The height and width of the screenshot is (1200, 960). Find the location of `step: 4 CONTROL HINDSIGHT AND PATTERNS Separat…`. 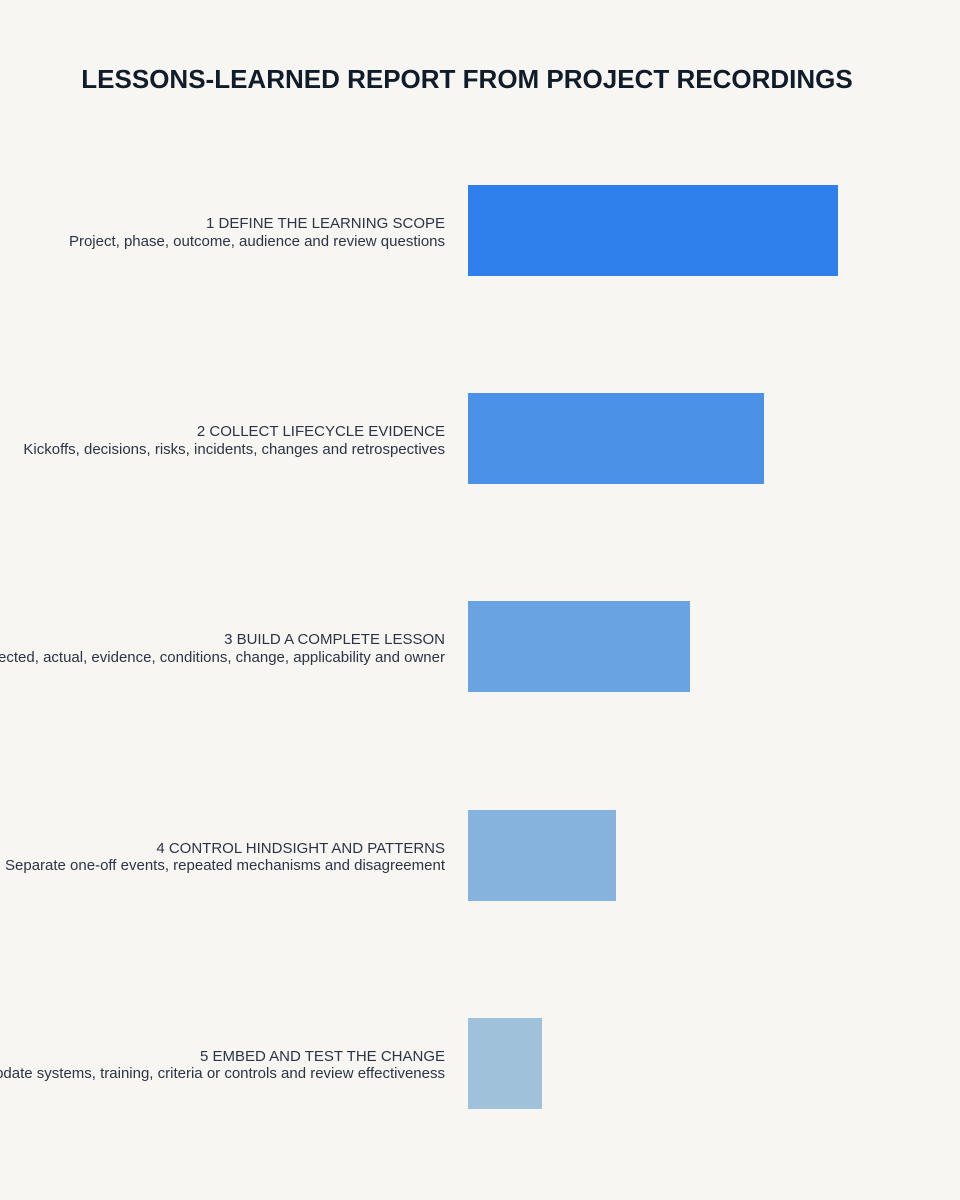

step: 4 CONTROL HINDSIGHT AND PATTERNS Separat… is located at coordinates (310, 855).